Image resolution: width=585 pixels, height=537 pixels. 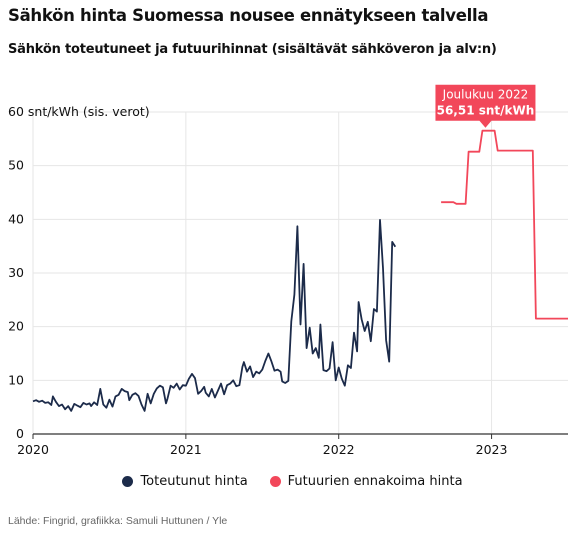 I want to click on y-axis: 0 10 20 30 40 50, so click(x=16, y=299).